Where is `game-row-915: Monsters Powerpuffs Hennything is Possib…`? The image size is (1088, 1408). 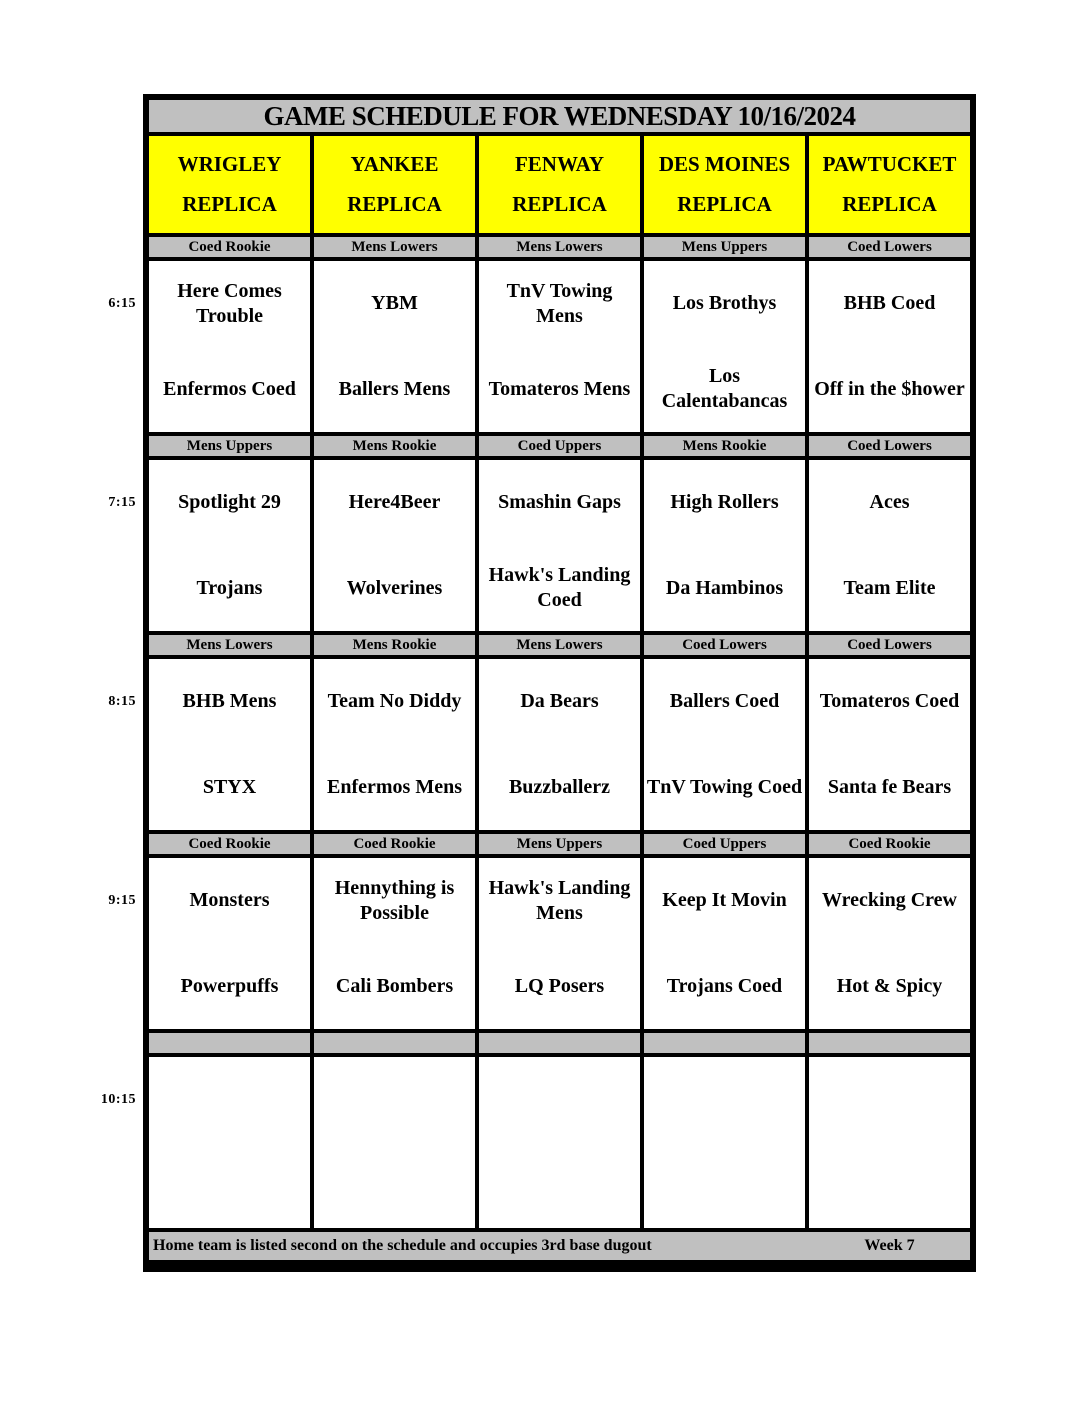 game-row-915: Monsters Powerpuffs Hennything is Possib… is located at coordinates (559, 943).